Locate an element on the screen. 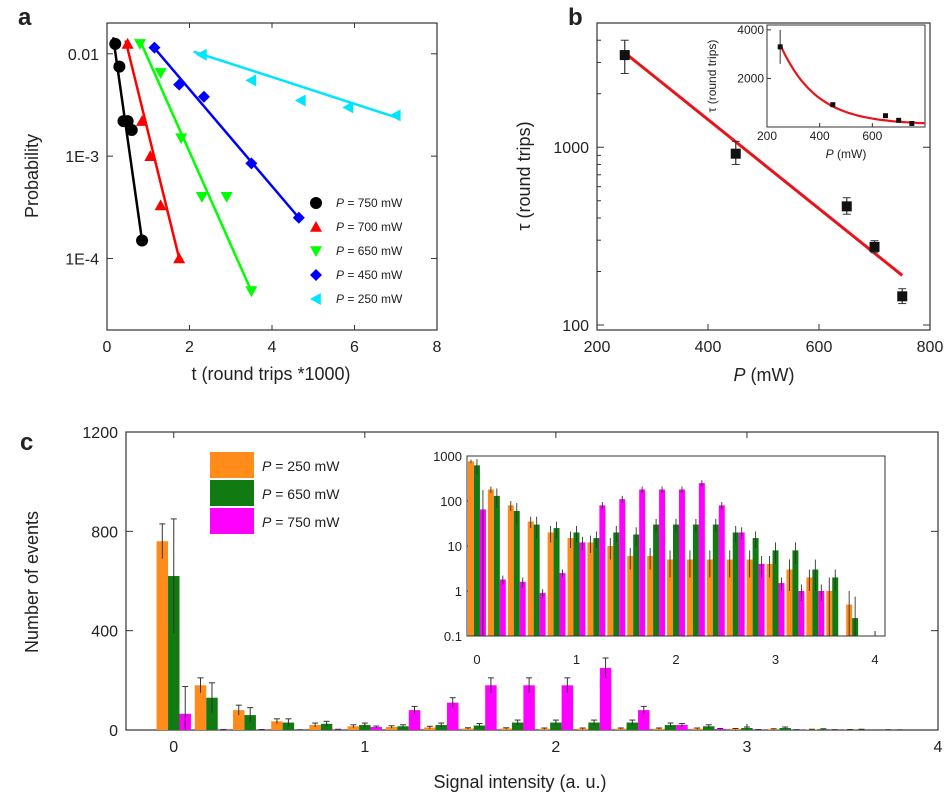 This screenshot has height=803, width=950. panel-c-legend-label: P = 250 mW is located at coordinates (301, 466).